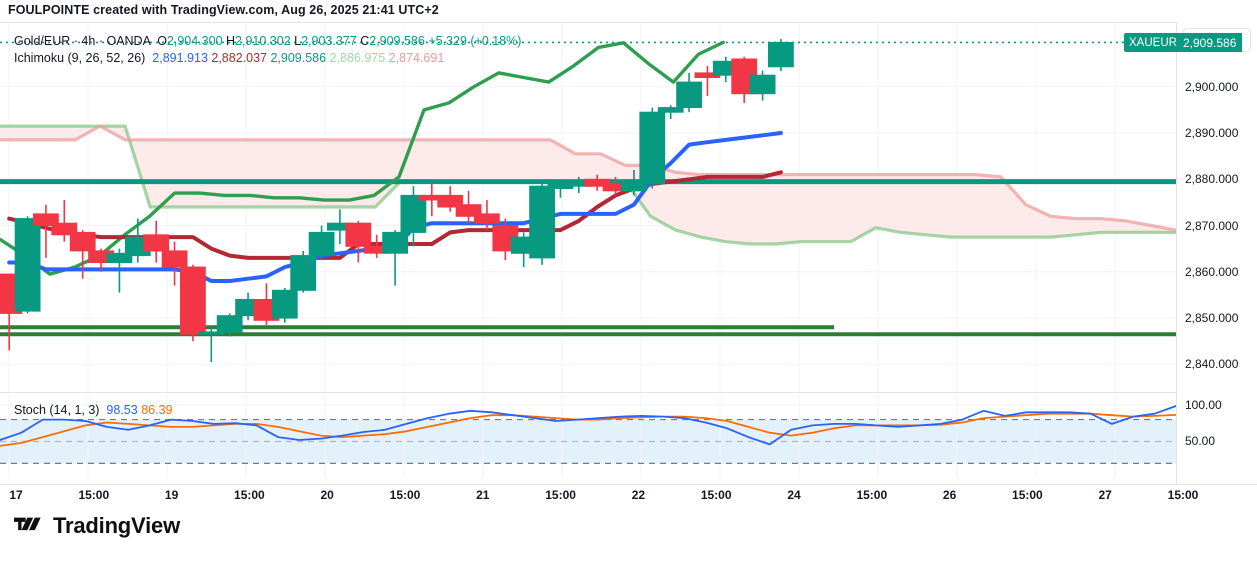  What do you see at coordinates (628, 22) in the screenshot?
I see `header-divider` at bounding box center [628, 22].